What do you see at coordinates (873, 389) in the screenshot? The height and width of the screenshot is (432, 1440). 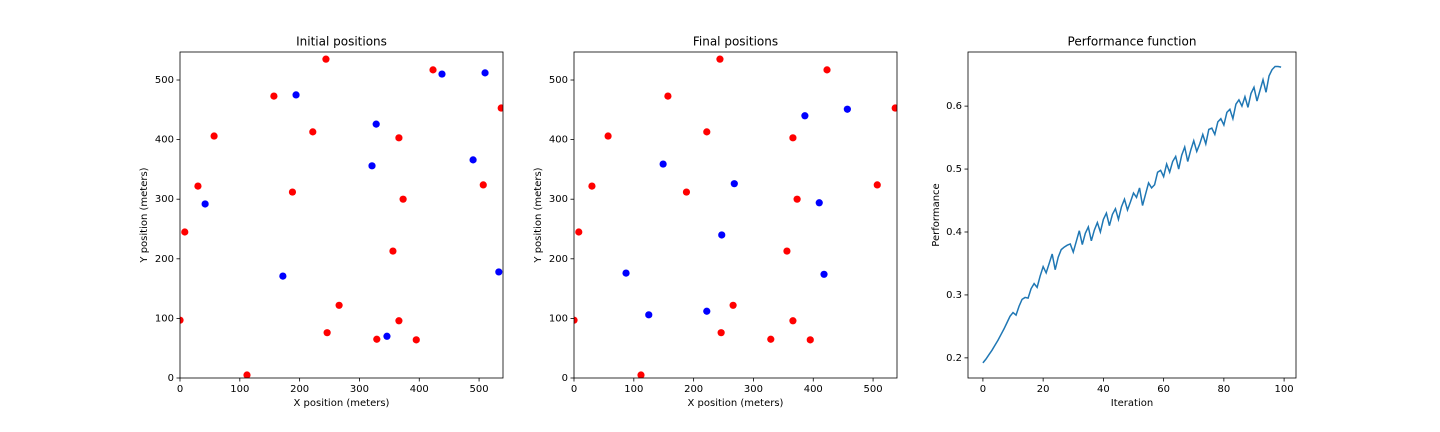 I see `x-tick-label: 500` at bounding box center [873, 389].